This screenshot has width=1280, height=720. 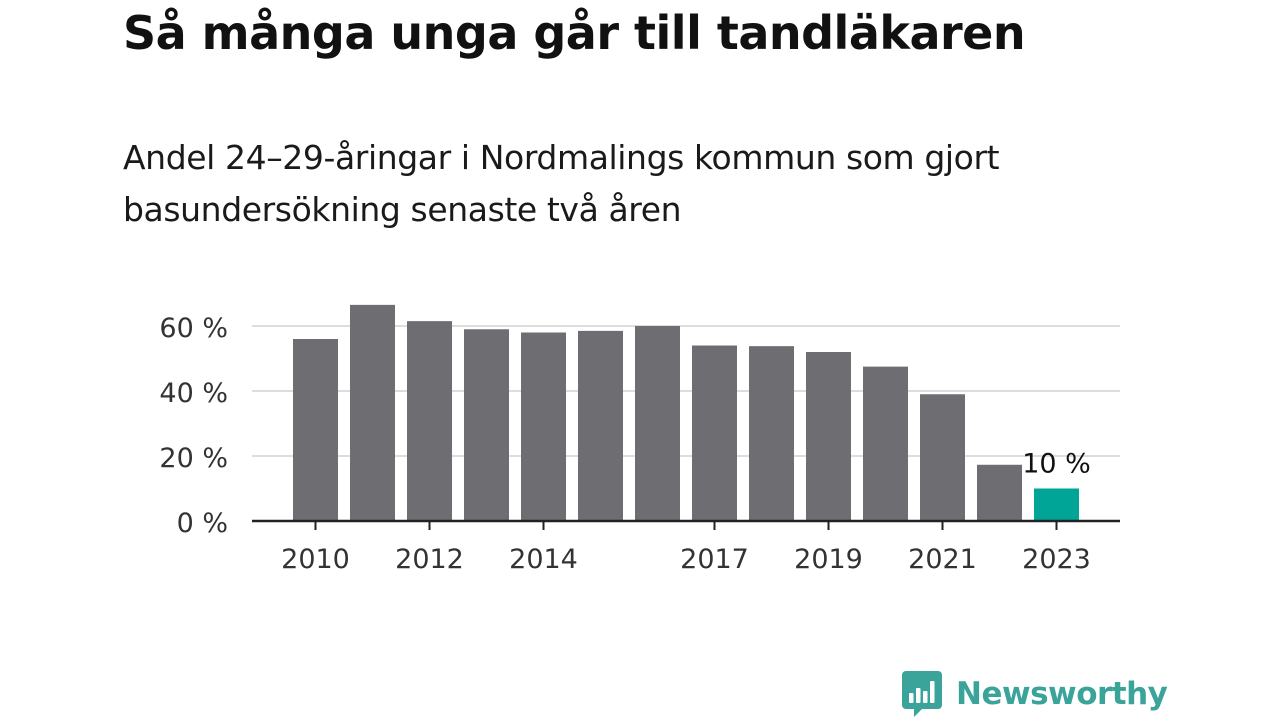 I want to click on x-axis-labels: 2010 2012 2014 2017 2019 2021 2023, so click(x=686, y=548).